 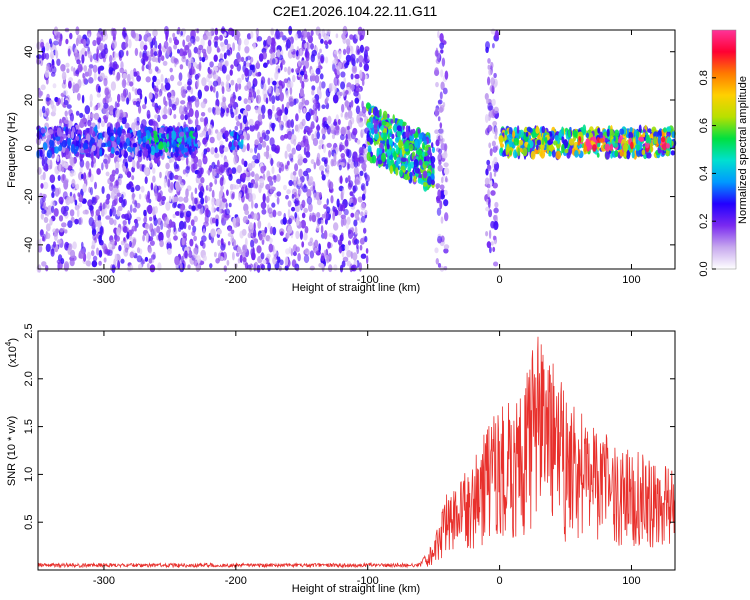 I want to click on y-tick-label: 40, so click(x=29, y=52).